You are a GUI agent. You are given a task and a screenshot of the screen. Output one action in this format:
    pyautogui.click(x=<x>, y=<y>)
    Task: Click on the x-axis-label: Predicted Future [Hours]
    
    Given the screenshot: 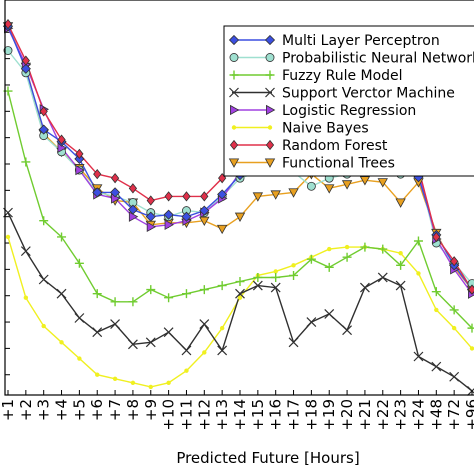 What is the action you would take?
    pyautogui.click(x=267, y=458)
    